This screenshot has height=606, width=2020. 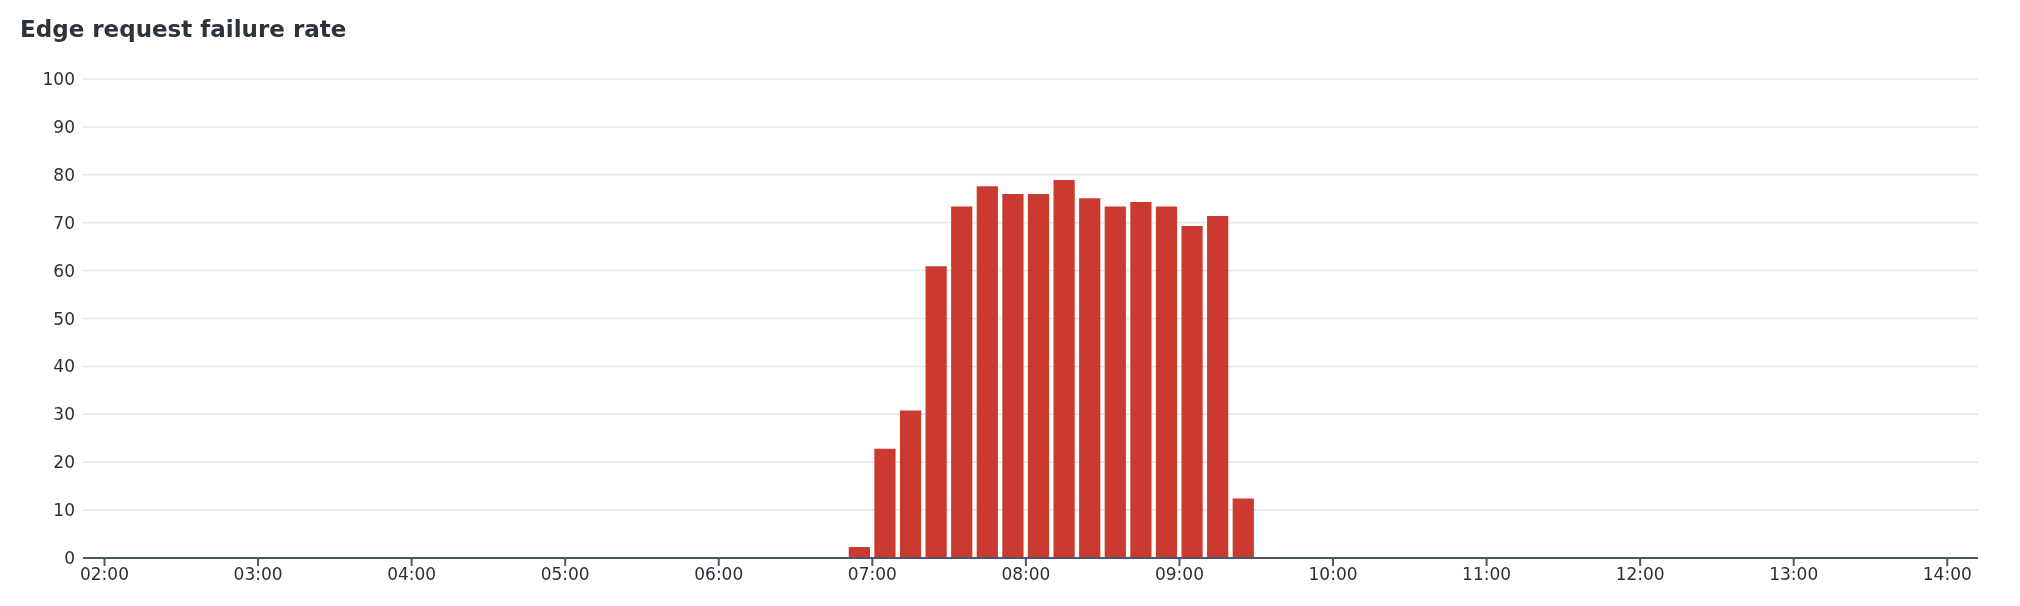 What do you see at coordinates (412, 574) in the screenshot?
I see `x-tick-label: 04:00` at bounding box center [412, 574].